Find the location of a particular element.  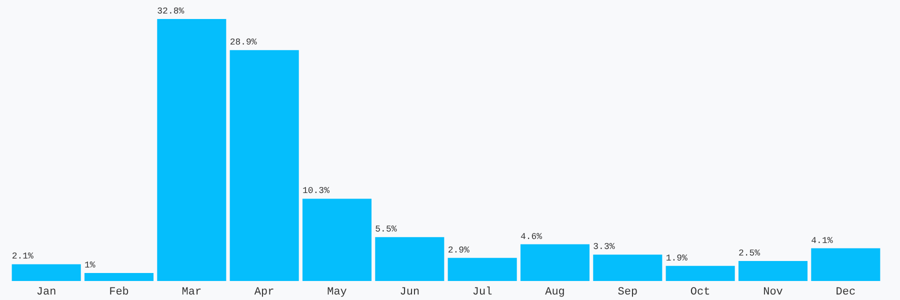

data-label: 1.9% is located at coordinates (677, 258).